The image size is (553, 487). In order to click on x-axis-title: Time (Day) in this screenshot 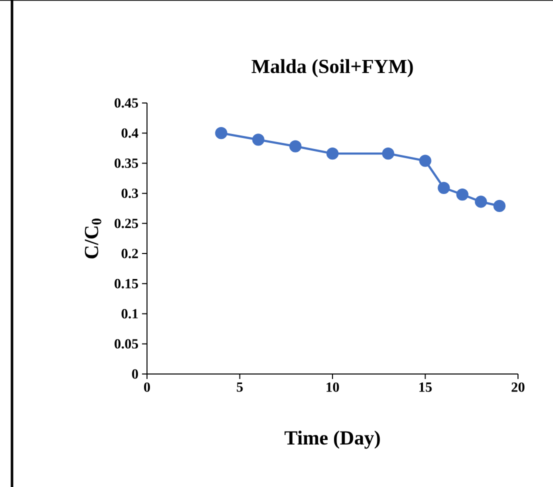, I will do `click(332, 439)`.